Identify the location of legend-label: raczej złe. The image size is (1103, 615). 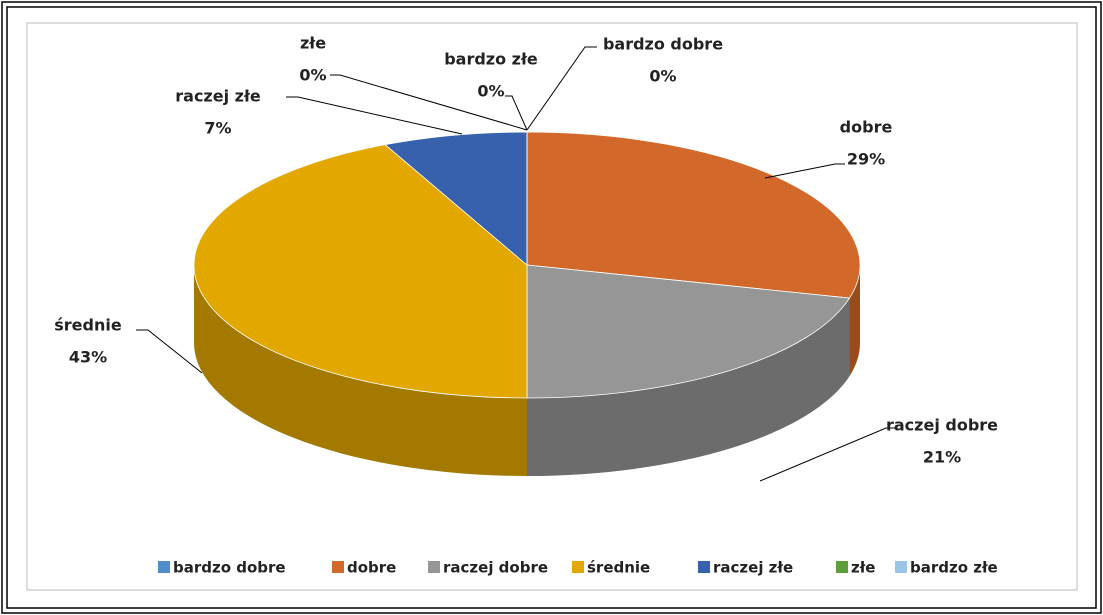
(753, 568).